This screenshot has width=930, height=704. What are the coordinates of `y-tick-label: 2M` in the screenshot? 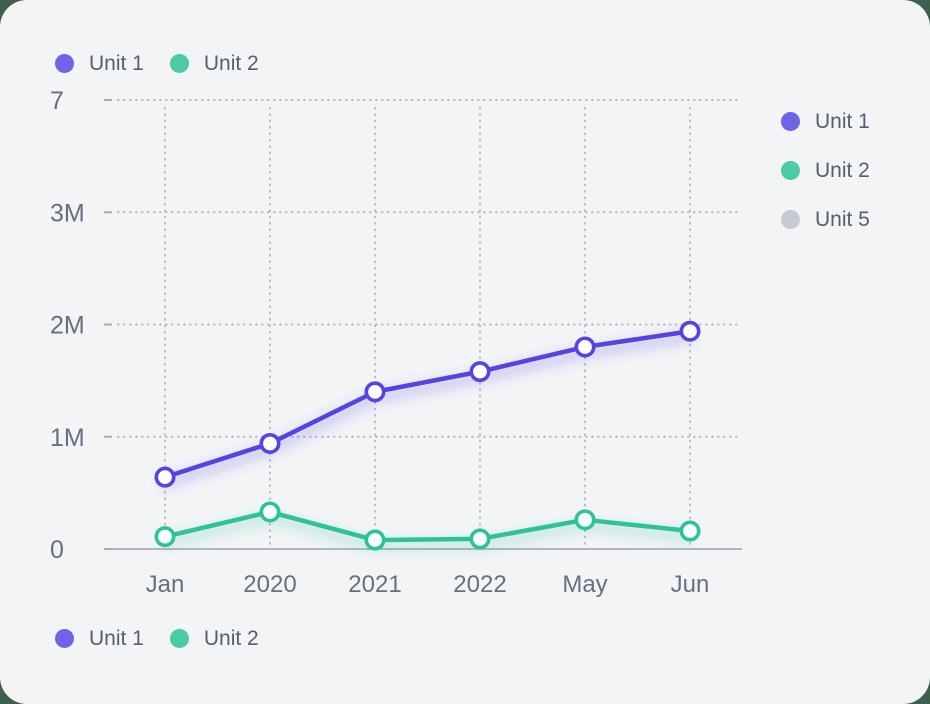 It's located at (67, 326).